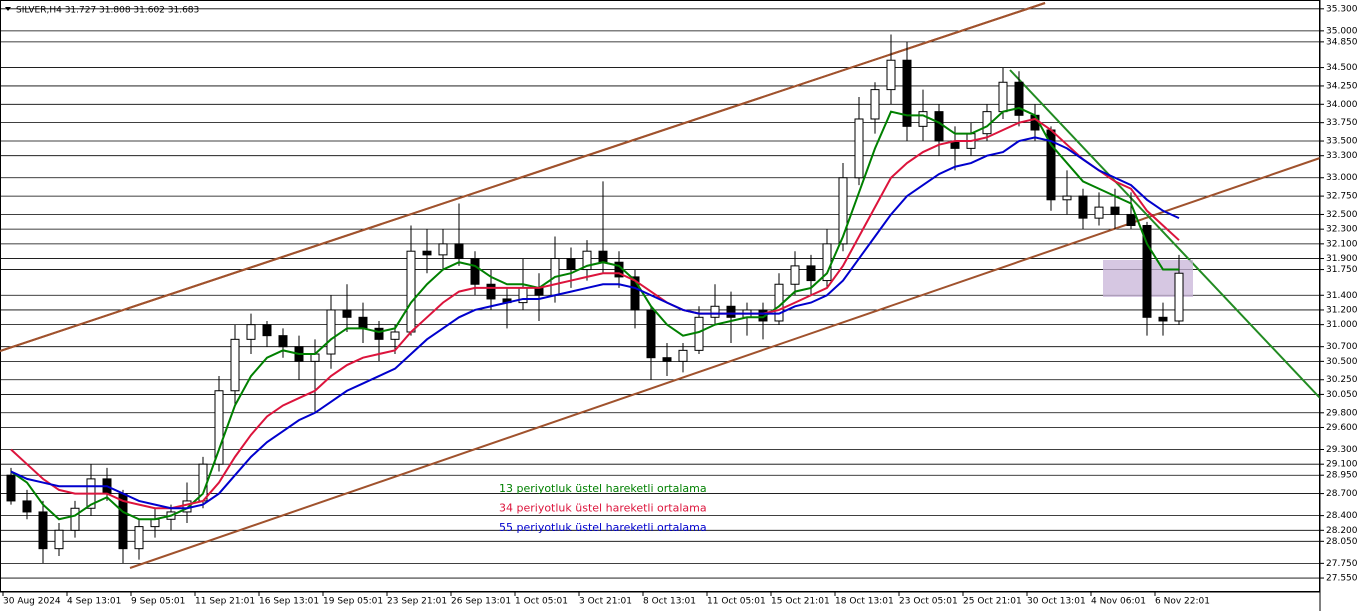 The image size is (1362, 611). I want to click on y-tick-label: 28.950, so click(1342, 476).